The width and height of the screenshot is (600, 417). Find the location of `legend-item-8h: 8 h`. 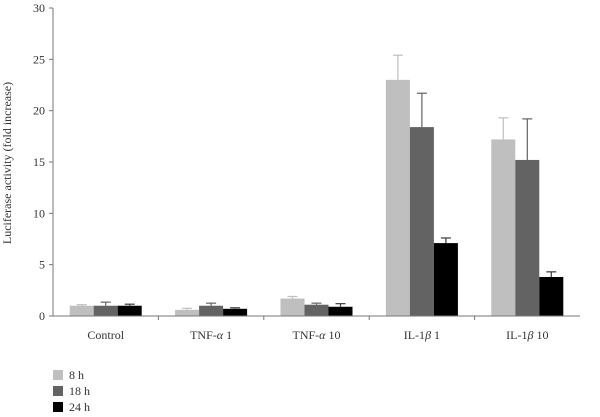

legend-item-8h: 8 h is located at coordinates (71, 375).